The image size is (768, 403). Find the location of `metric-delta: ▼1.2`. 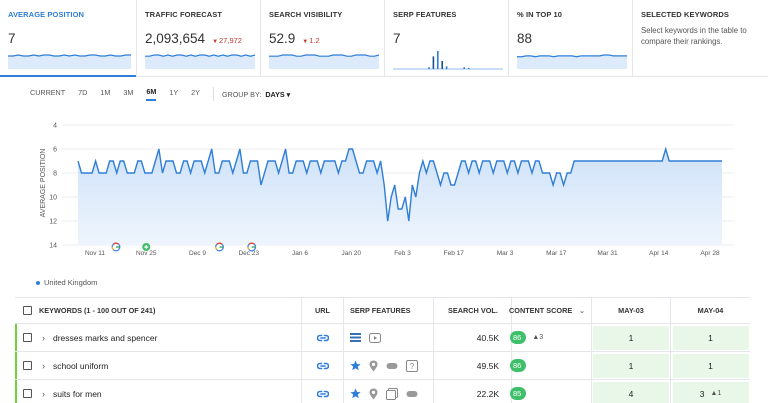

metric-delta: ▼1.2 is located at coordinates (311, 40).